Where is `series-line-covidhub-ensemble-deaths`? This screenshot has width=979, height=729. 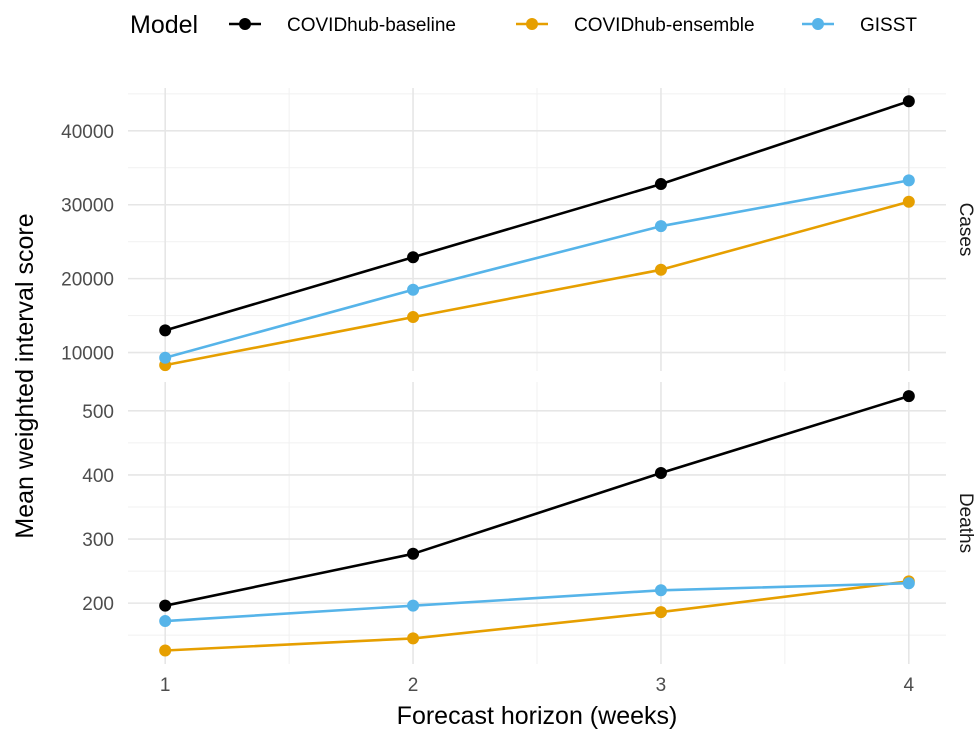 series-line-covidhub-ensemble-deaths is located at coordinates (537, 616).